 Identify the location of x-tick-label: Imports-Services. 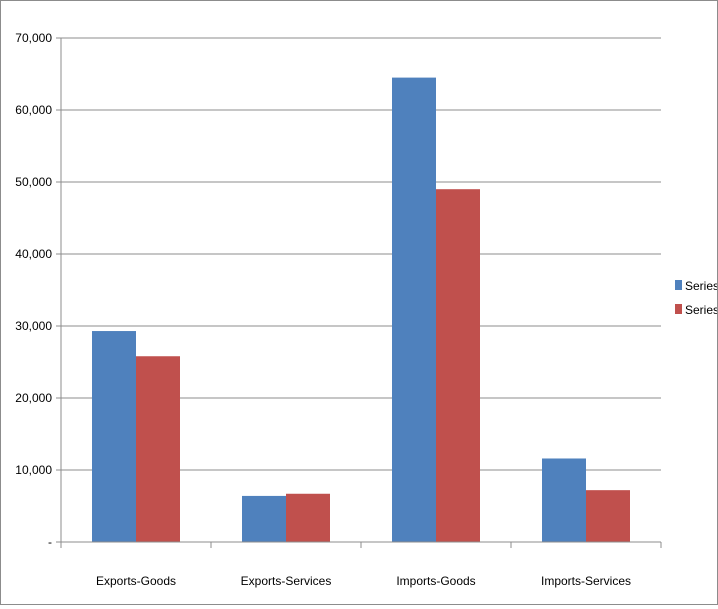
(586, 581).